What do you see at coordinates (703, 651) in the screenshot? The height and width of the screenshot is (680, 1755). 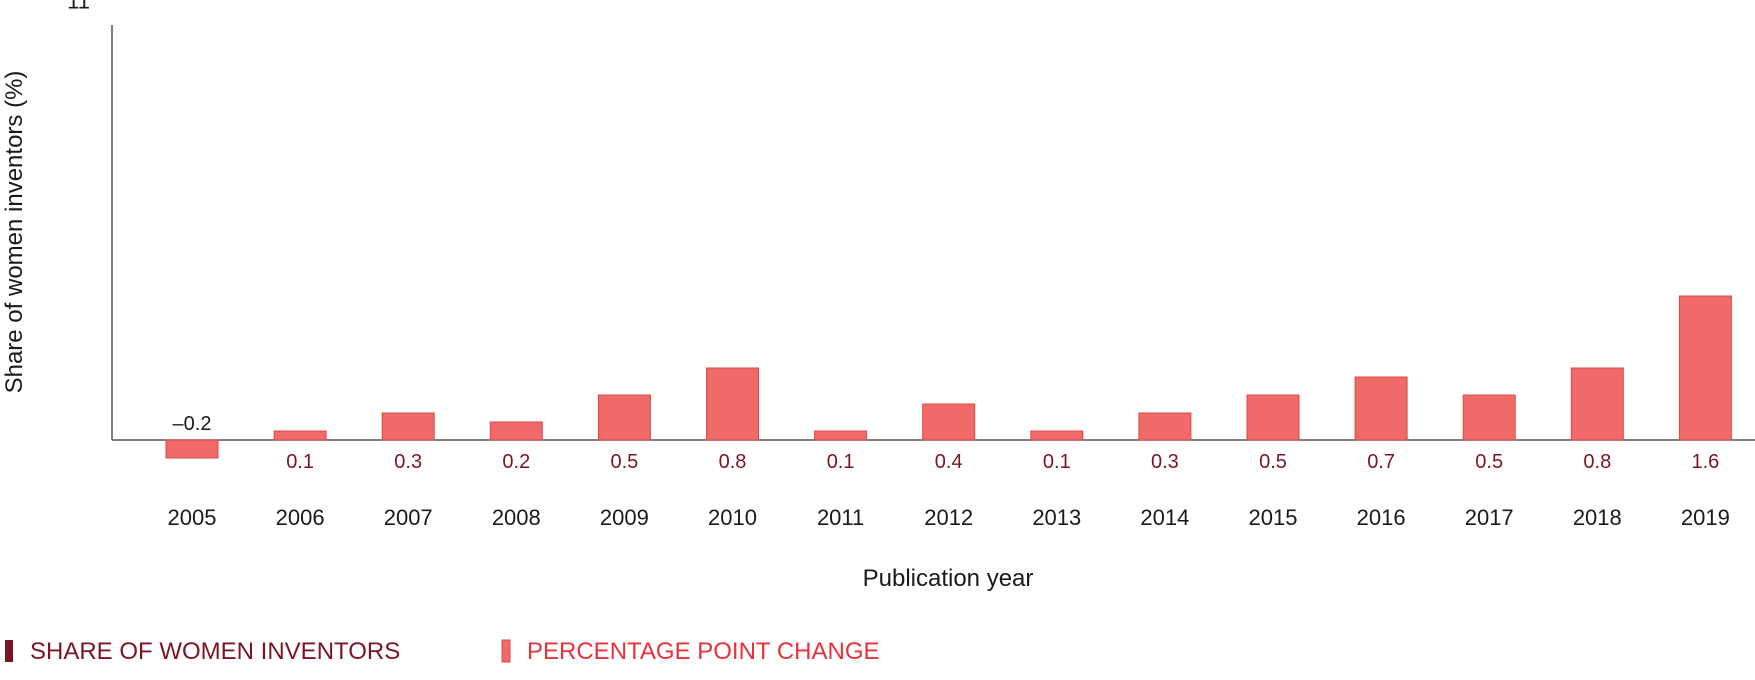 I see `legend-label-bar: PERCENTAGE POINT CHANGE` at bounding box center [703, 651].